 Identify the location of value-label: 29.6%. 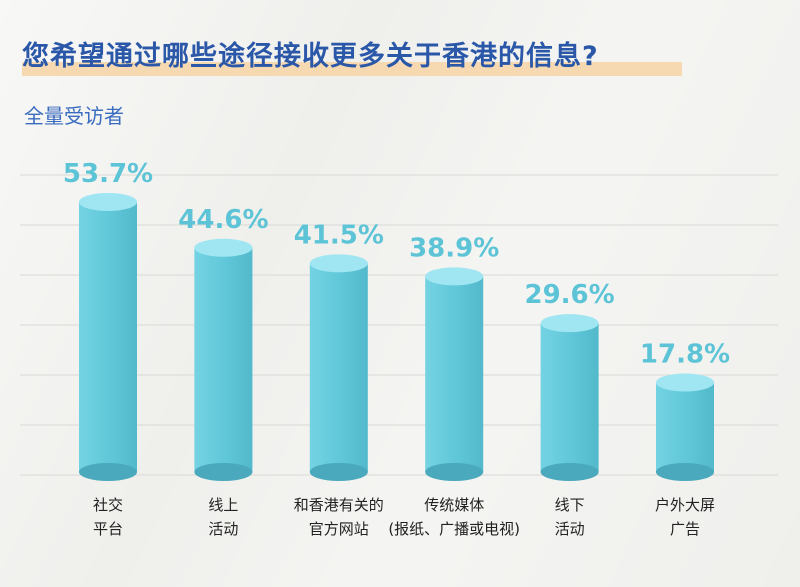
(569, 295).